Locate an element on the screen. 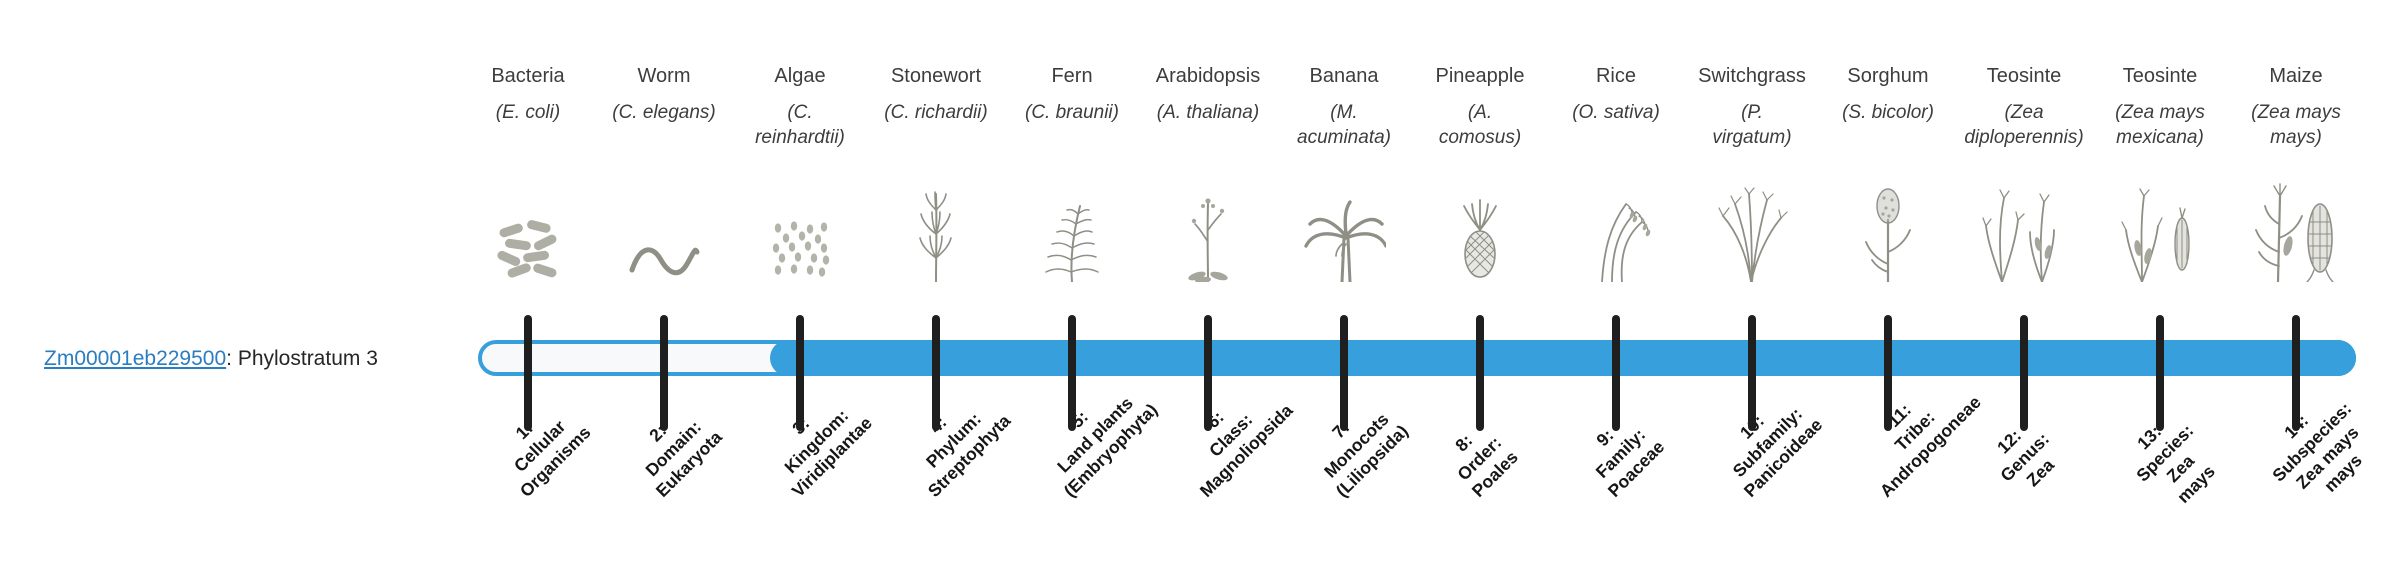 Image resolution: width=2400 pixels, height=580 pixels. organism-scientific-name: (C. elegans) is located at coordinates (664, 112).